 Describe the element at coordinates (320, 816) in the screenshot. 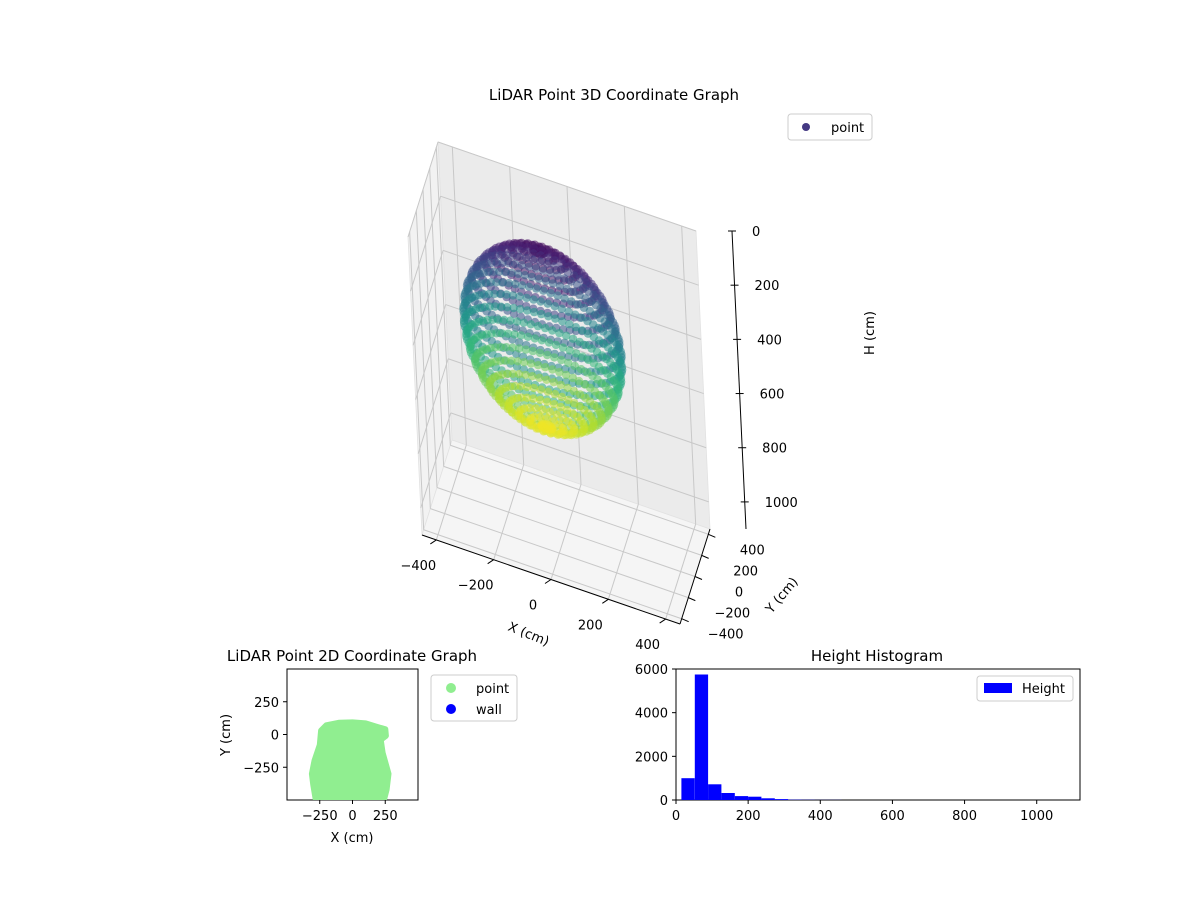

I see `plot2d-xtick-label: −250` at that location.